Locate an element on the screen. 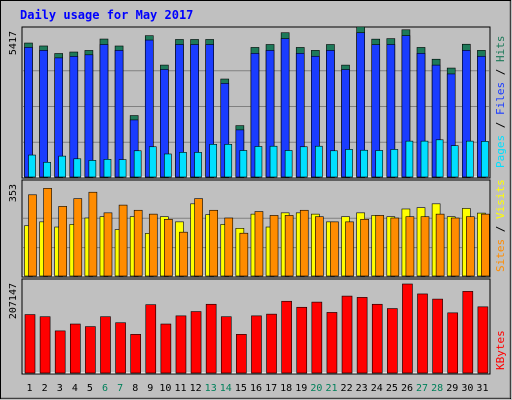  x-tick-label-day-17: 17 is located at coordinates (271, 388).